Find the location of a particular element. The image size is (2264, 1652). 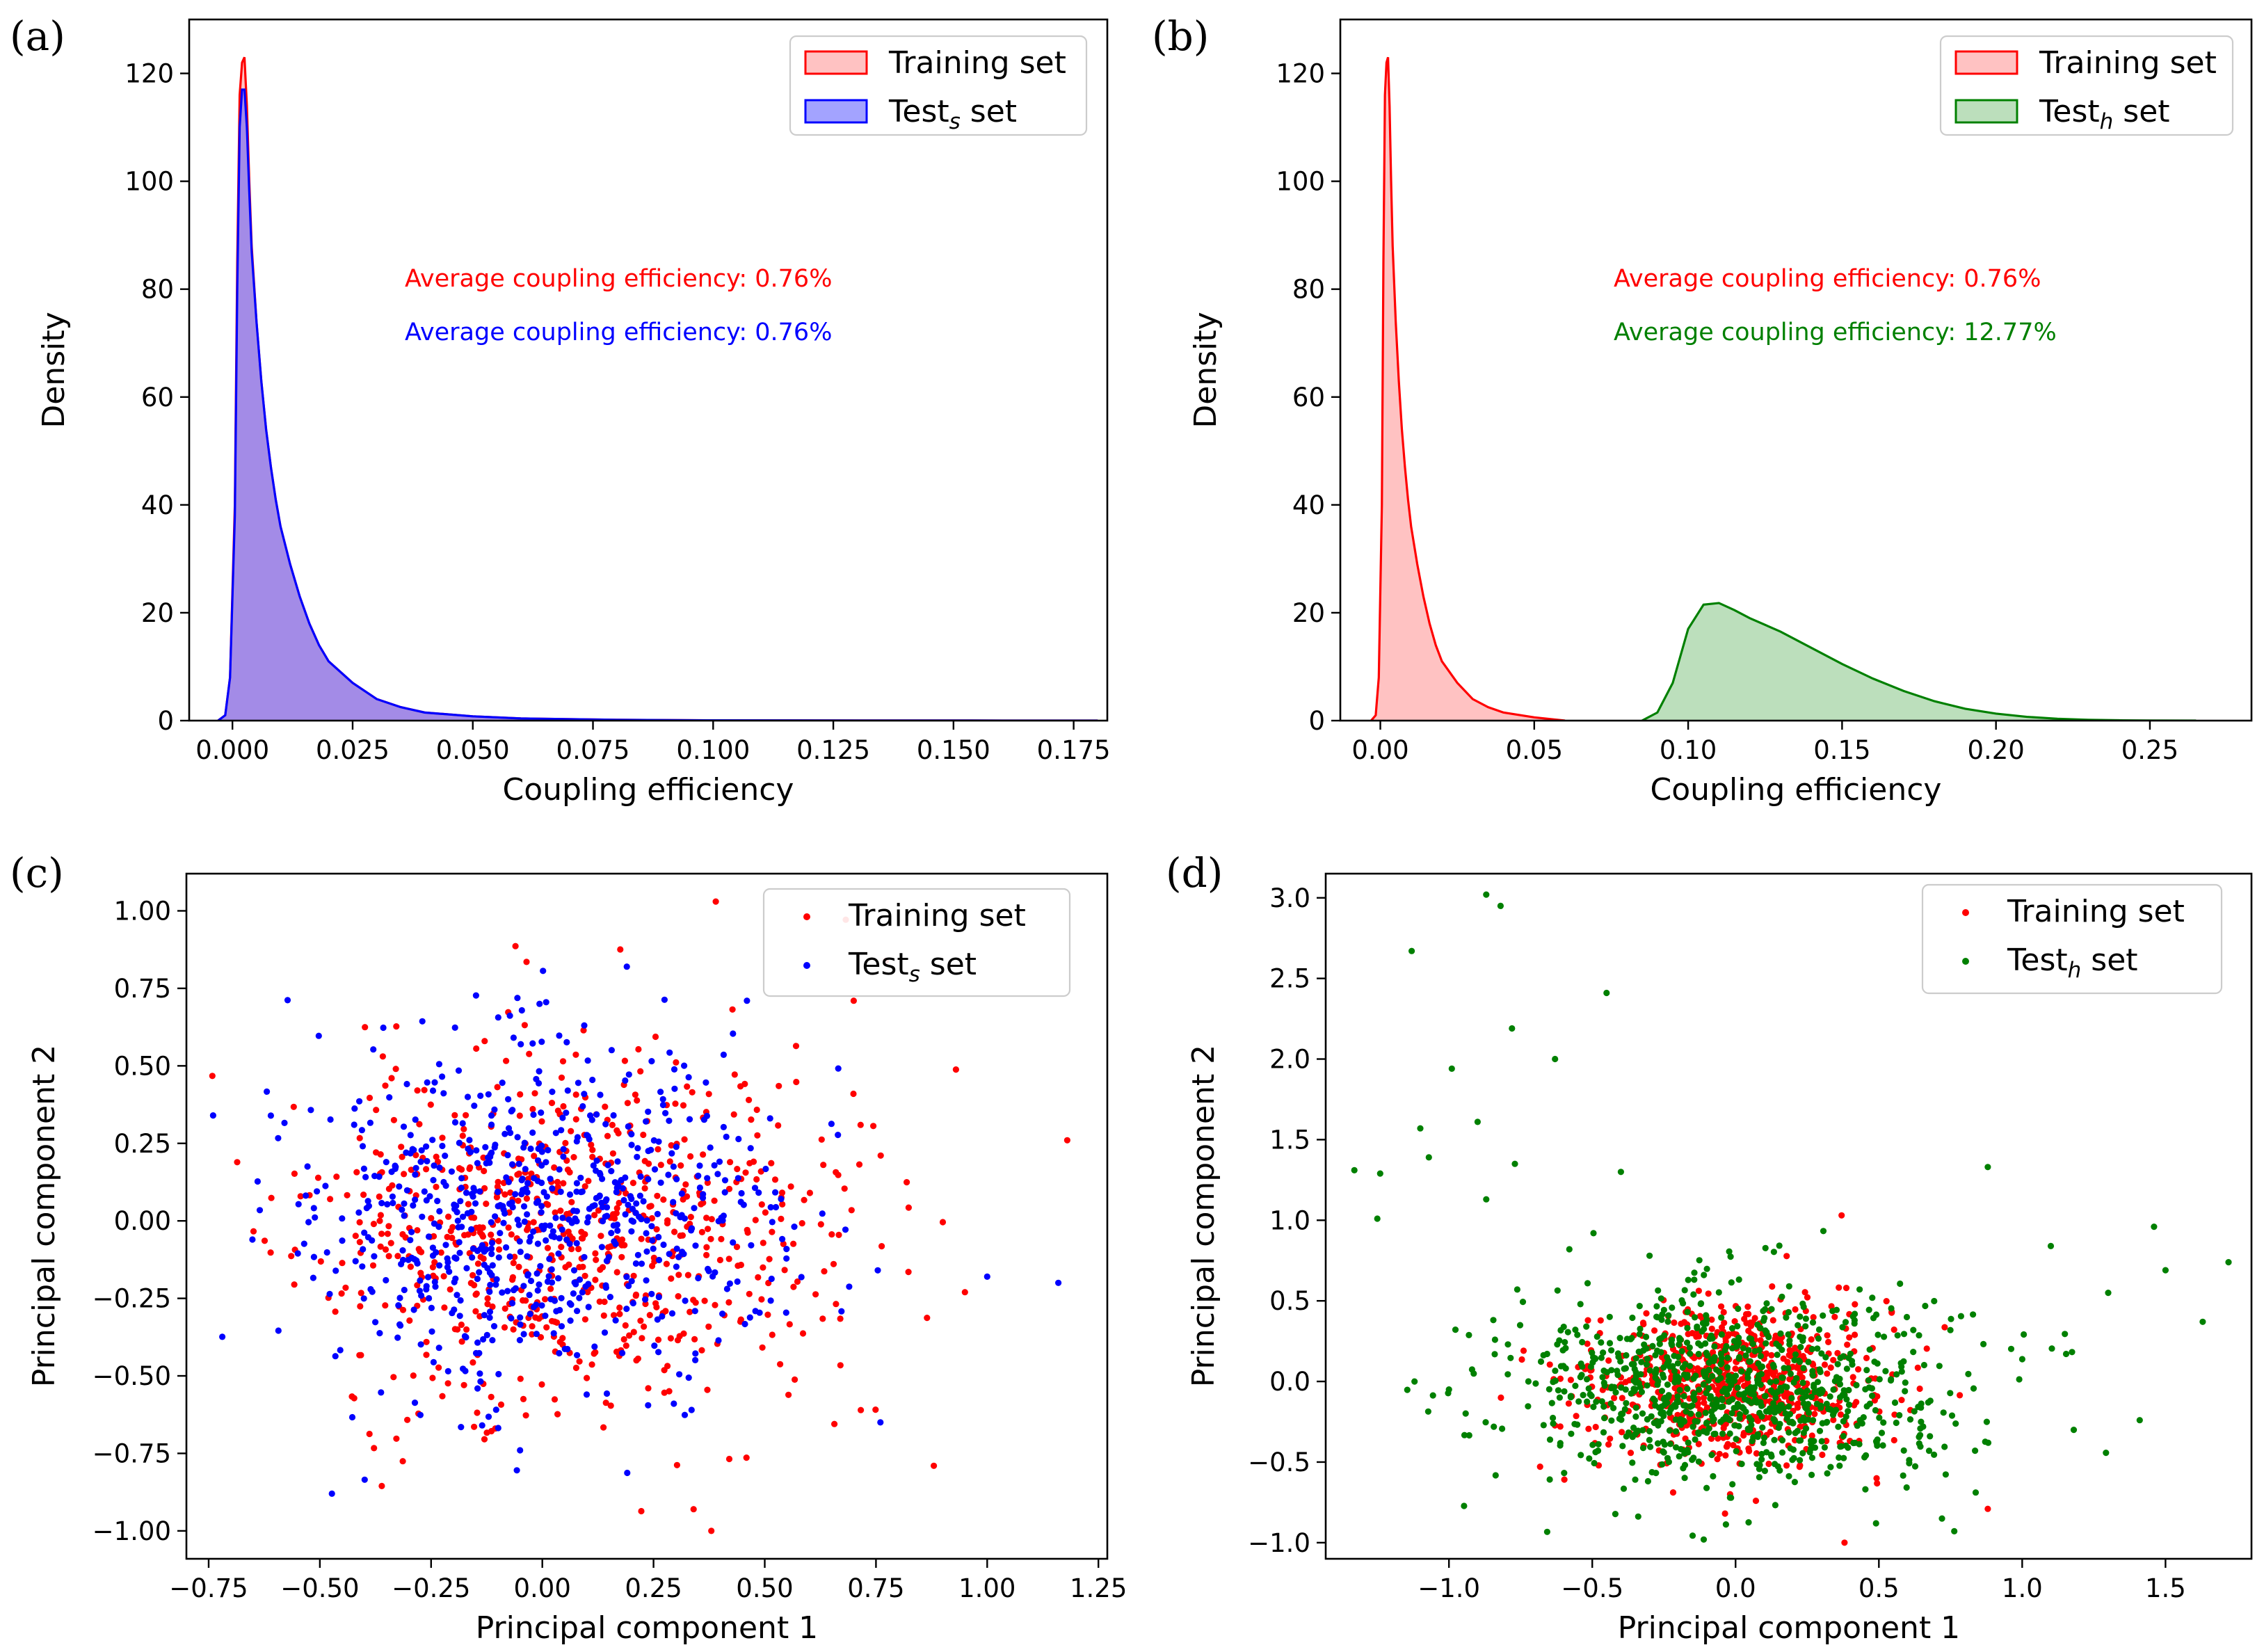

legend-subscript: s is located at coordinates (955, 122).